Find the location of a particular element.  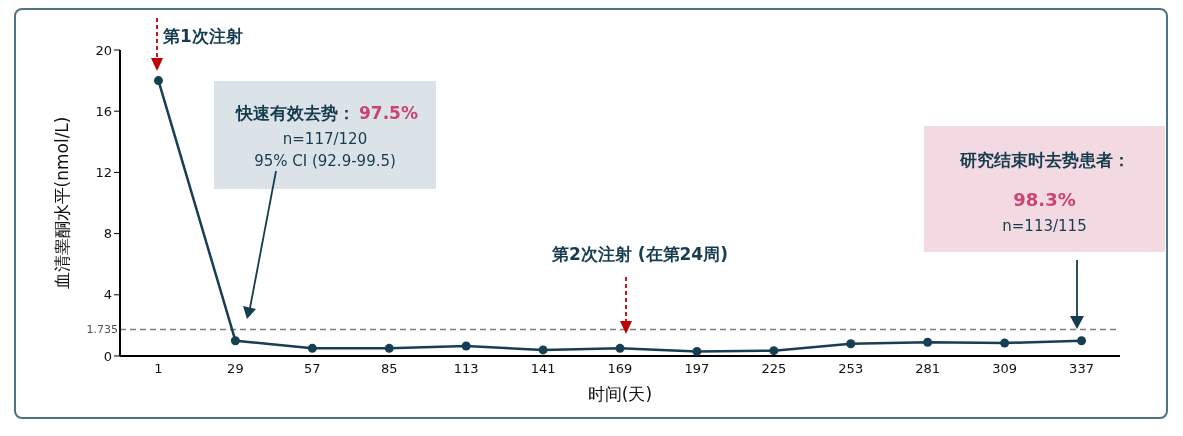

y-axis-title: 血清睾酮水平(nmol/L) is located at coordinates (62, 203).